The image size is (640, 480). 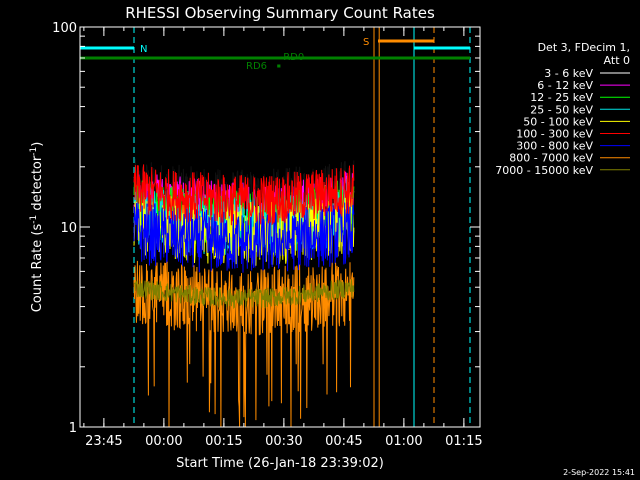 What do you see at coordinates (551, 158) in the screenshot?
I see `legend-entry-label: 800 - 7000 keV` at bounding box center [551, 158].